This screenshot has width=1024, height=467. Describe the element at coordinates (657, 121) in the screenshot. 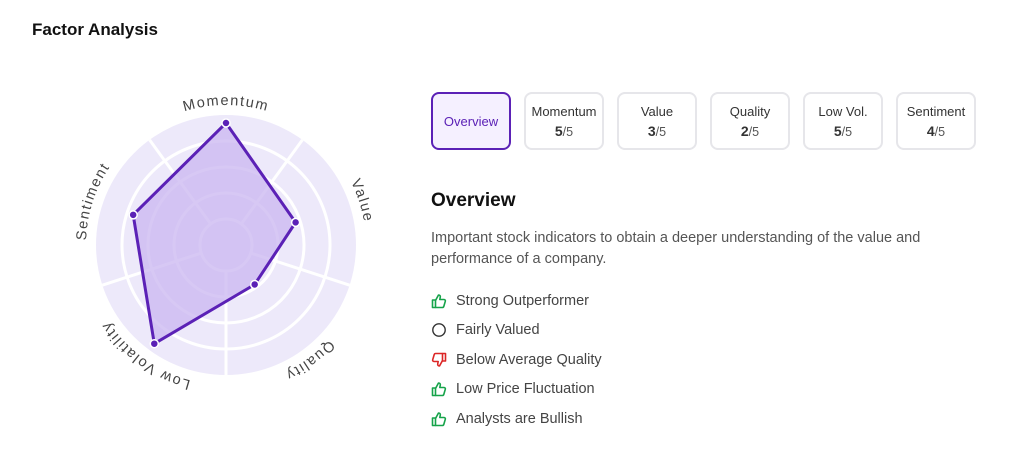

I see `tab-value: Value 3/5` at that location.